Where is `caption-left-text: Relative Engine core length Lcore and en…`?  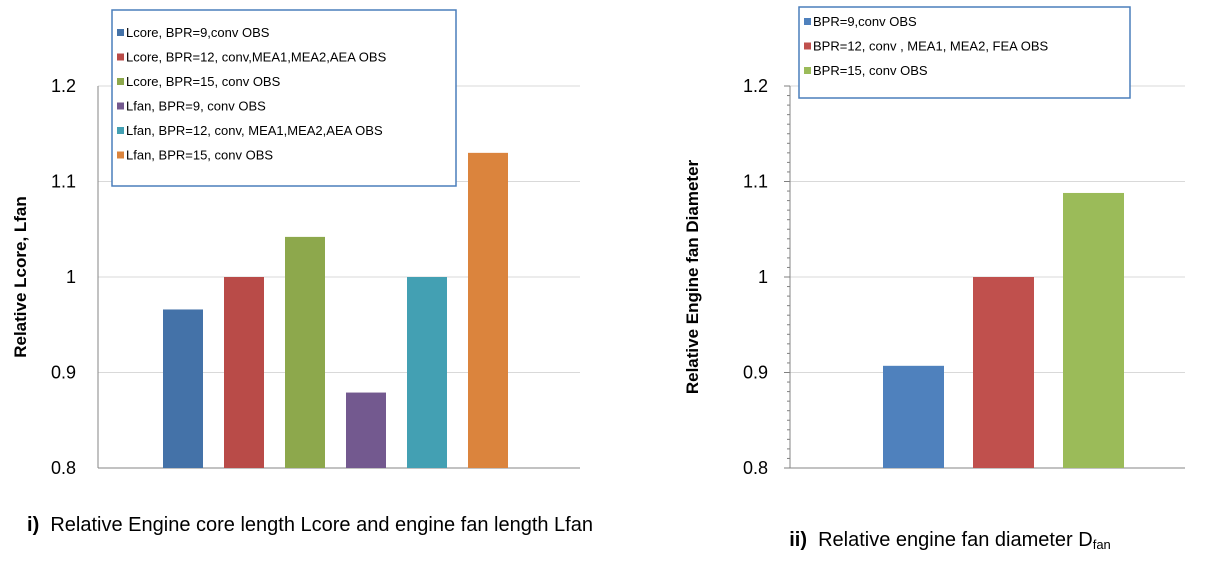
caption-left-text: Relative Engine core length Lcore and en… is located at coordinates (321, 525).